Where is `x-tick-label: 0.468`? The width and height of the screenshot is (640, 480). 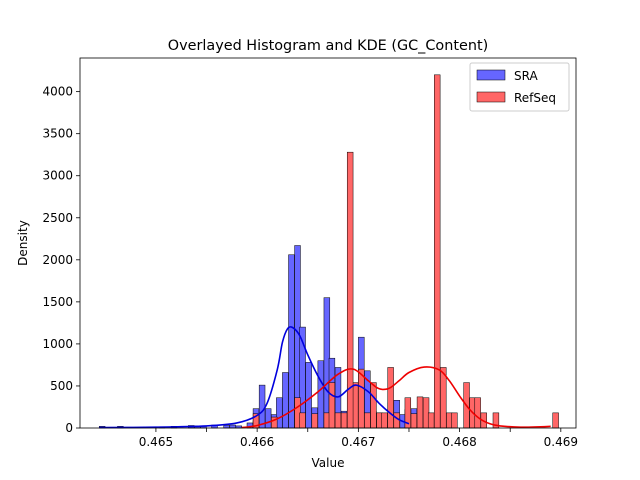 x-tick-label: 0.468 is located at coordinates (459, 442).